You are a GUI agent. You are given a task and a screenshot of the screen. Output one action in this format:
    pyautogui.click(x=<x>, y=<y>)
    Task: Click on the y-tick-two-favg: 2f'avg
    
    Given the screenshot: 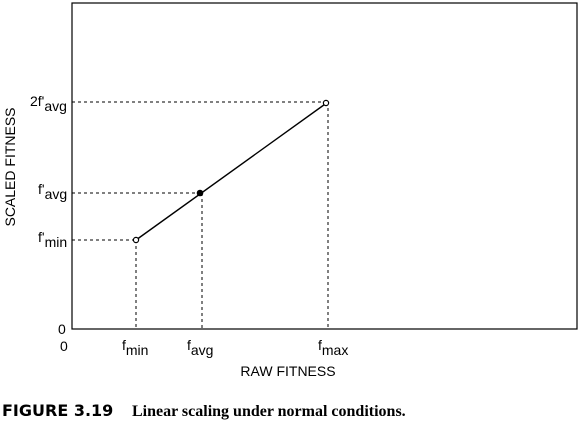 What is the action you would take?
    pyautogui.click(x=48, y=103)
    